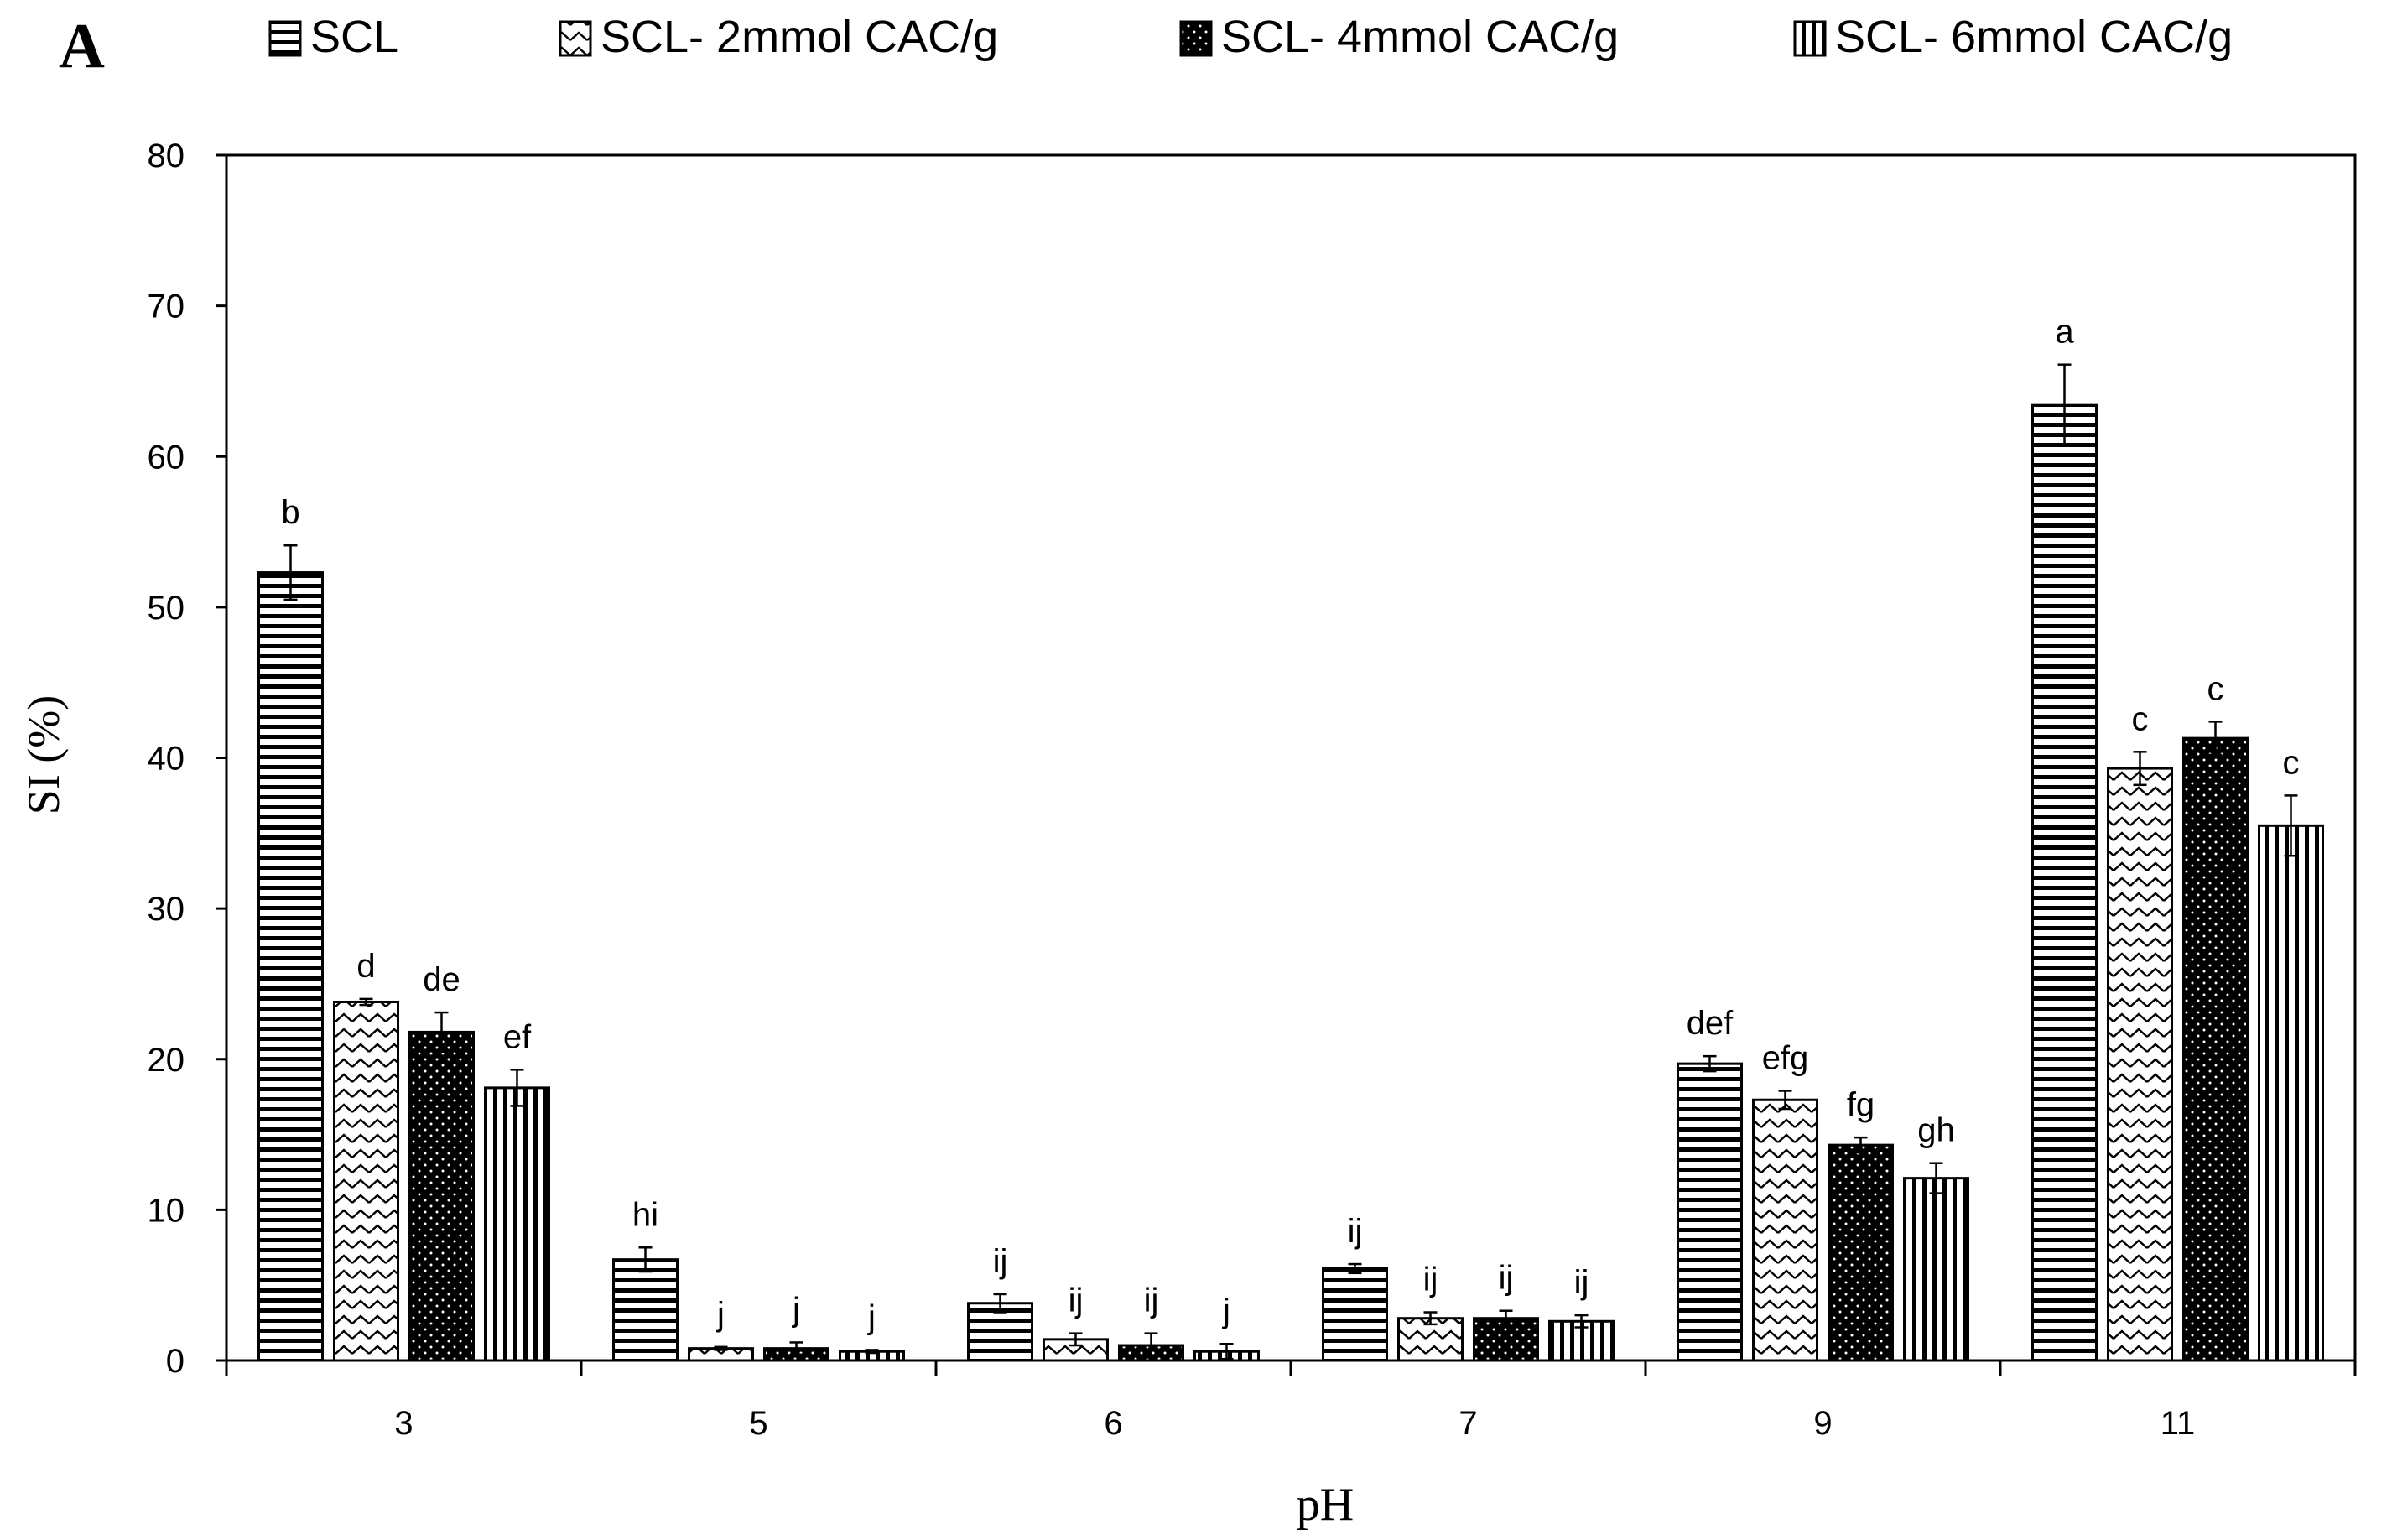 The height and width of the screenshot is (1540, 2392). What do you see at coordinates (82, 46) in the screenshot?
I see `panel-label: A` at bounding box center [82, 46].